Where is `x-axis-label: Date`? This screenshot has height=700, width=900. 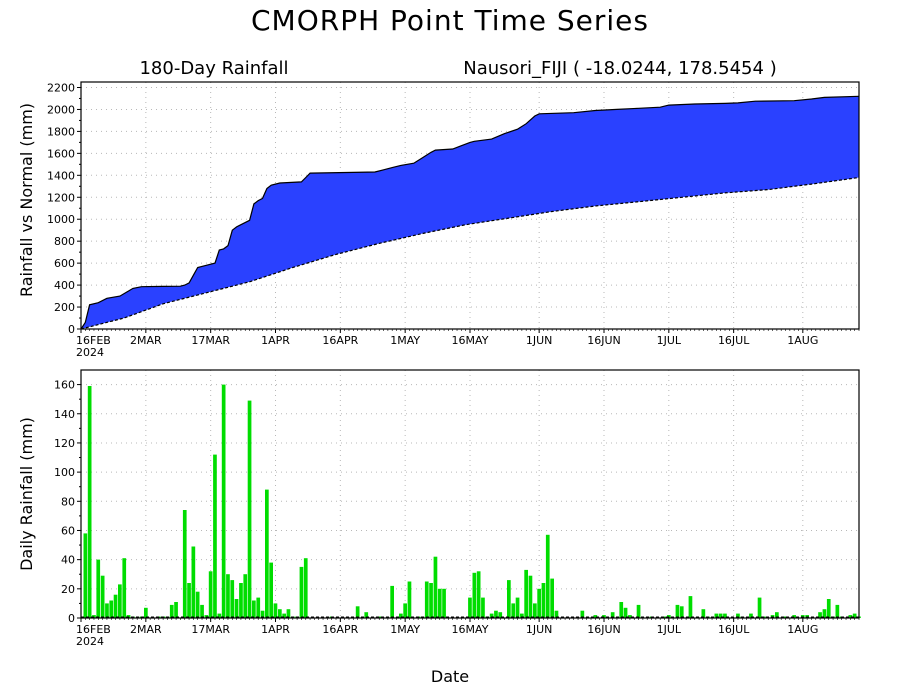
x-axis-label: Date is located at coordinates (450, 676).